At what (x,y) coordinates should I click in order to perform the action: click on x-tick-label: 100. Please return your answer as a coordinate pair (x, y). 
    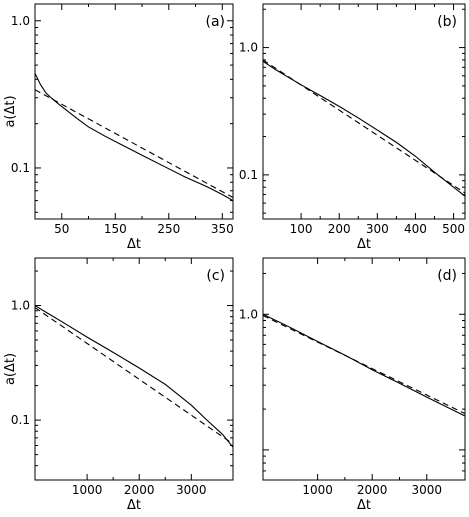
    Looking at the image, I should click on (301, 229).